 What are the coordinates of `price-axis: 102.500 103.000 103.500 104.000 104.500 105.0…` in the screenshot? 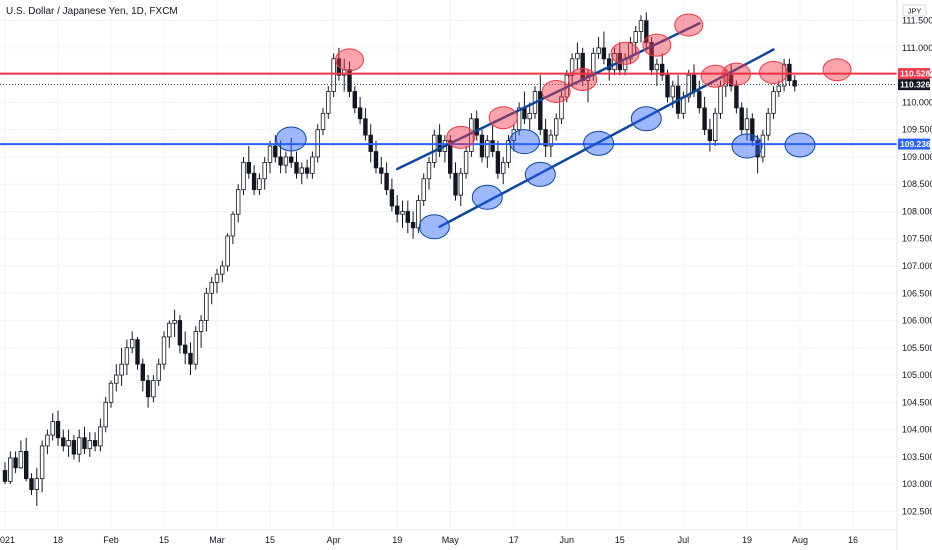 It's located at (917, 266).